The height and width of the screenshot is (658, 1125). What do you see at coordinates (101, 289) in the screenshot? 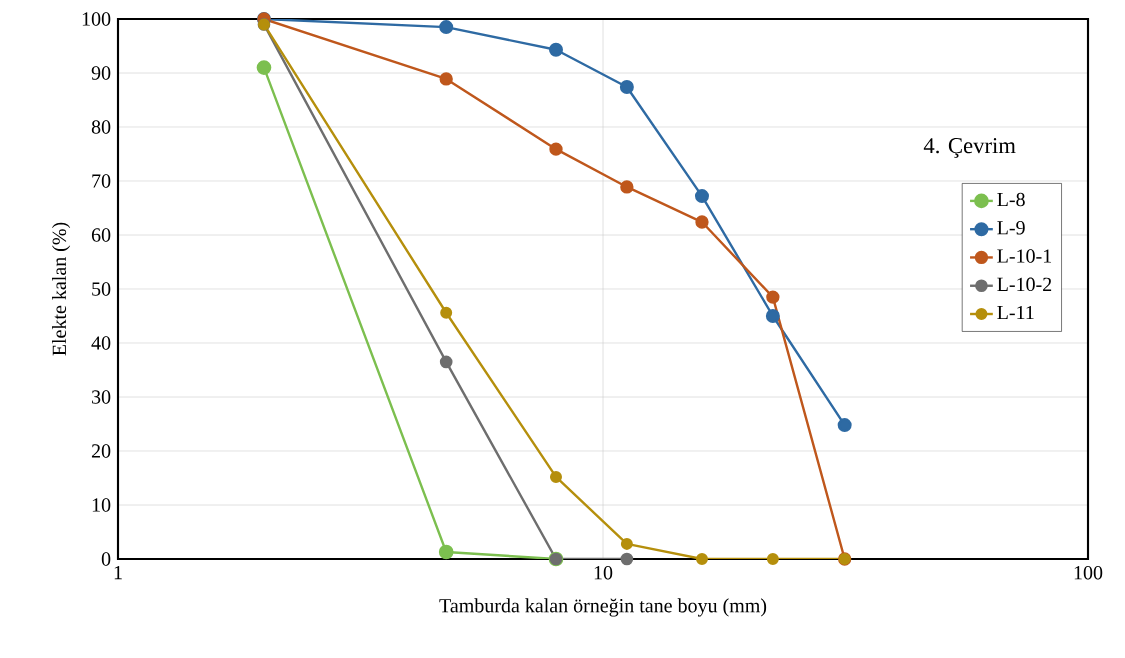
I see `y-tick-label: 50` at bounding box center [101, 289].